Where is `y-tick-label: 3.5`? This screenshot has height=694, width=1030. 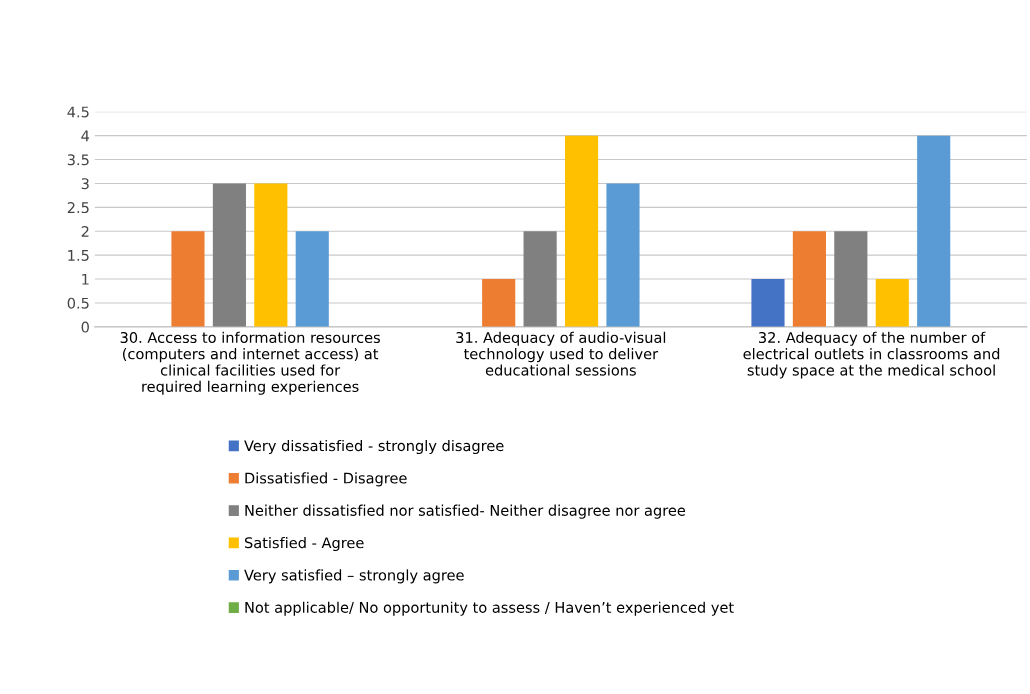
y-tick-label: 3.5 is located at coordinates (78, 160).